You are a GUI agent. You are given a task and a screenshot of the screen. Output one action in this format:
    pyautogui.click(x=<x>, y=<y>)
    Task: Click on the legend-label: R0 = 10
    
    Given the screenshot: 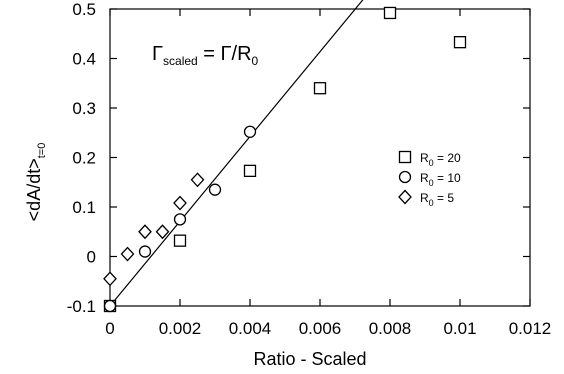 What is the action you would take?
    pyautogui.click(x=440, y=179)
    